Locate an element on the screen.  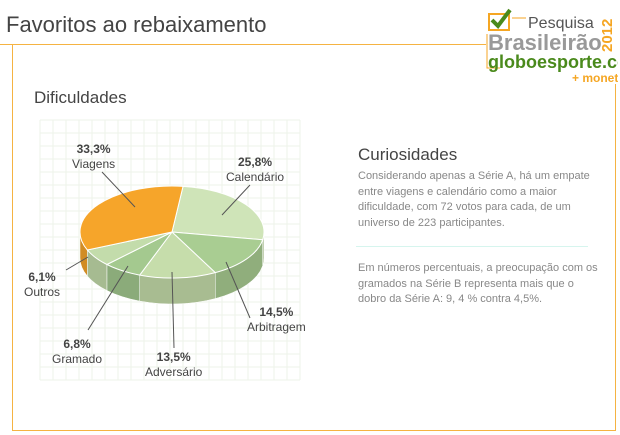
svg-text: Pesquisa is located at coordinates (561, 23).